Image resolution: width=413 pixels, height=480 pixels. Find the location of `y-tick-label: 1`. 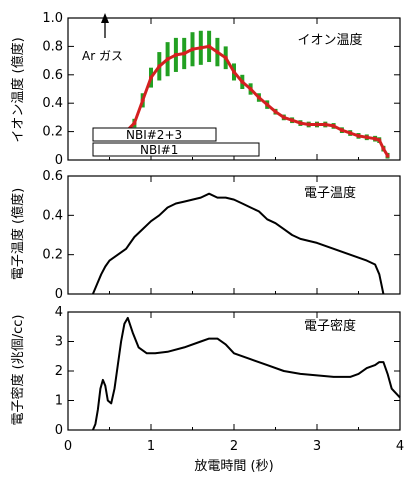

y-tick-label: 1 is located at coordinates (59, 401).